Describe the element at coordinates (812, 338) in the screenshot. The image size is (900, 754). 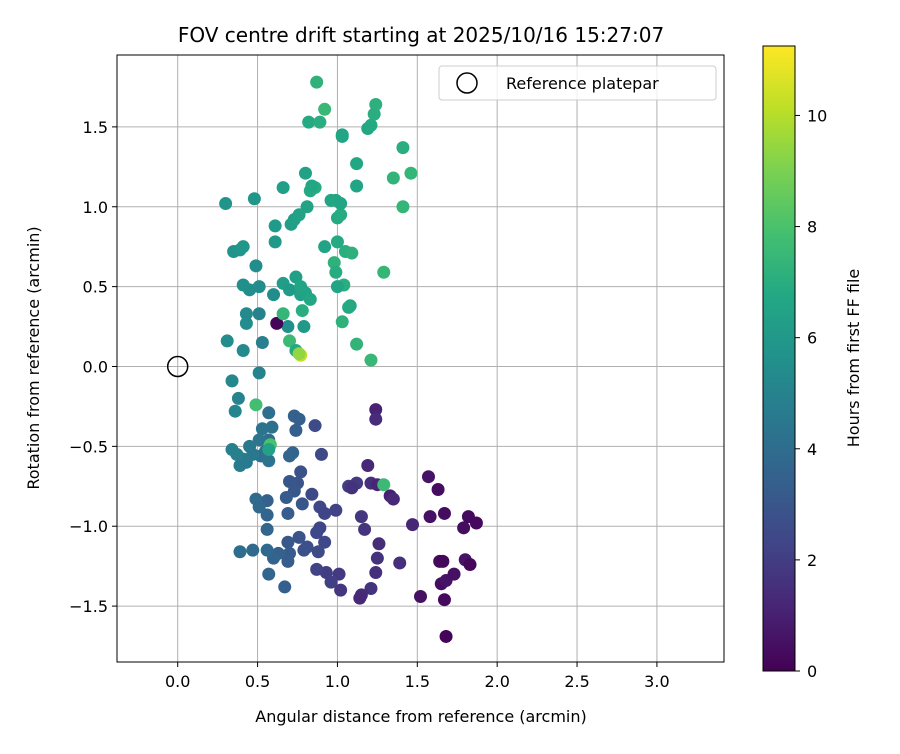
I see `colorbar-tick-label: 6` at that location.